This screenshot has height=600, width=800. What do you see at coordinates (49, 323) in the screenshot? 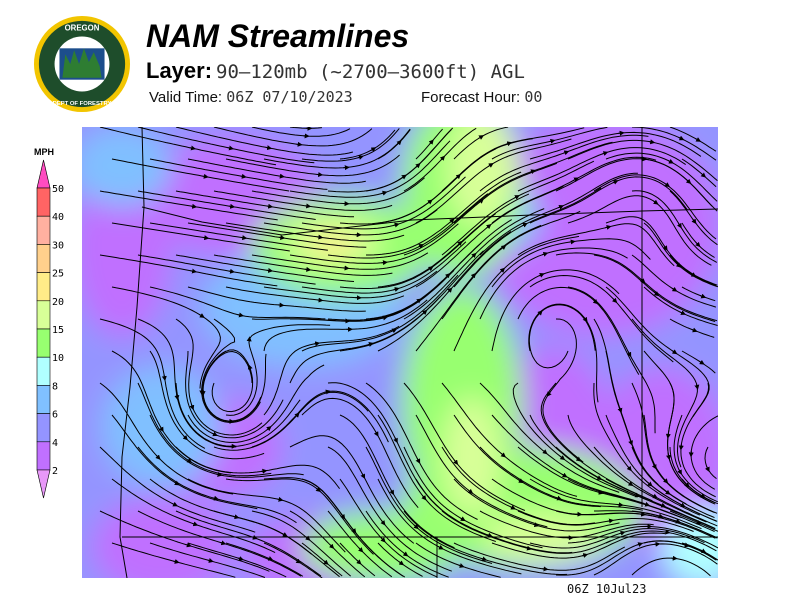
I see `wind-speed-legend: MPH 50 40 30 25 20 15 10 8 6 4 2` at bounding box center [49, 323].